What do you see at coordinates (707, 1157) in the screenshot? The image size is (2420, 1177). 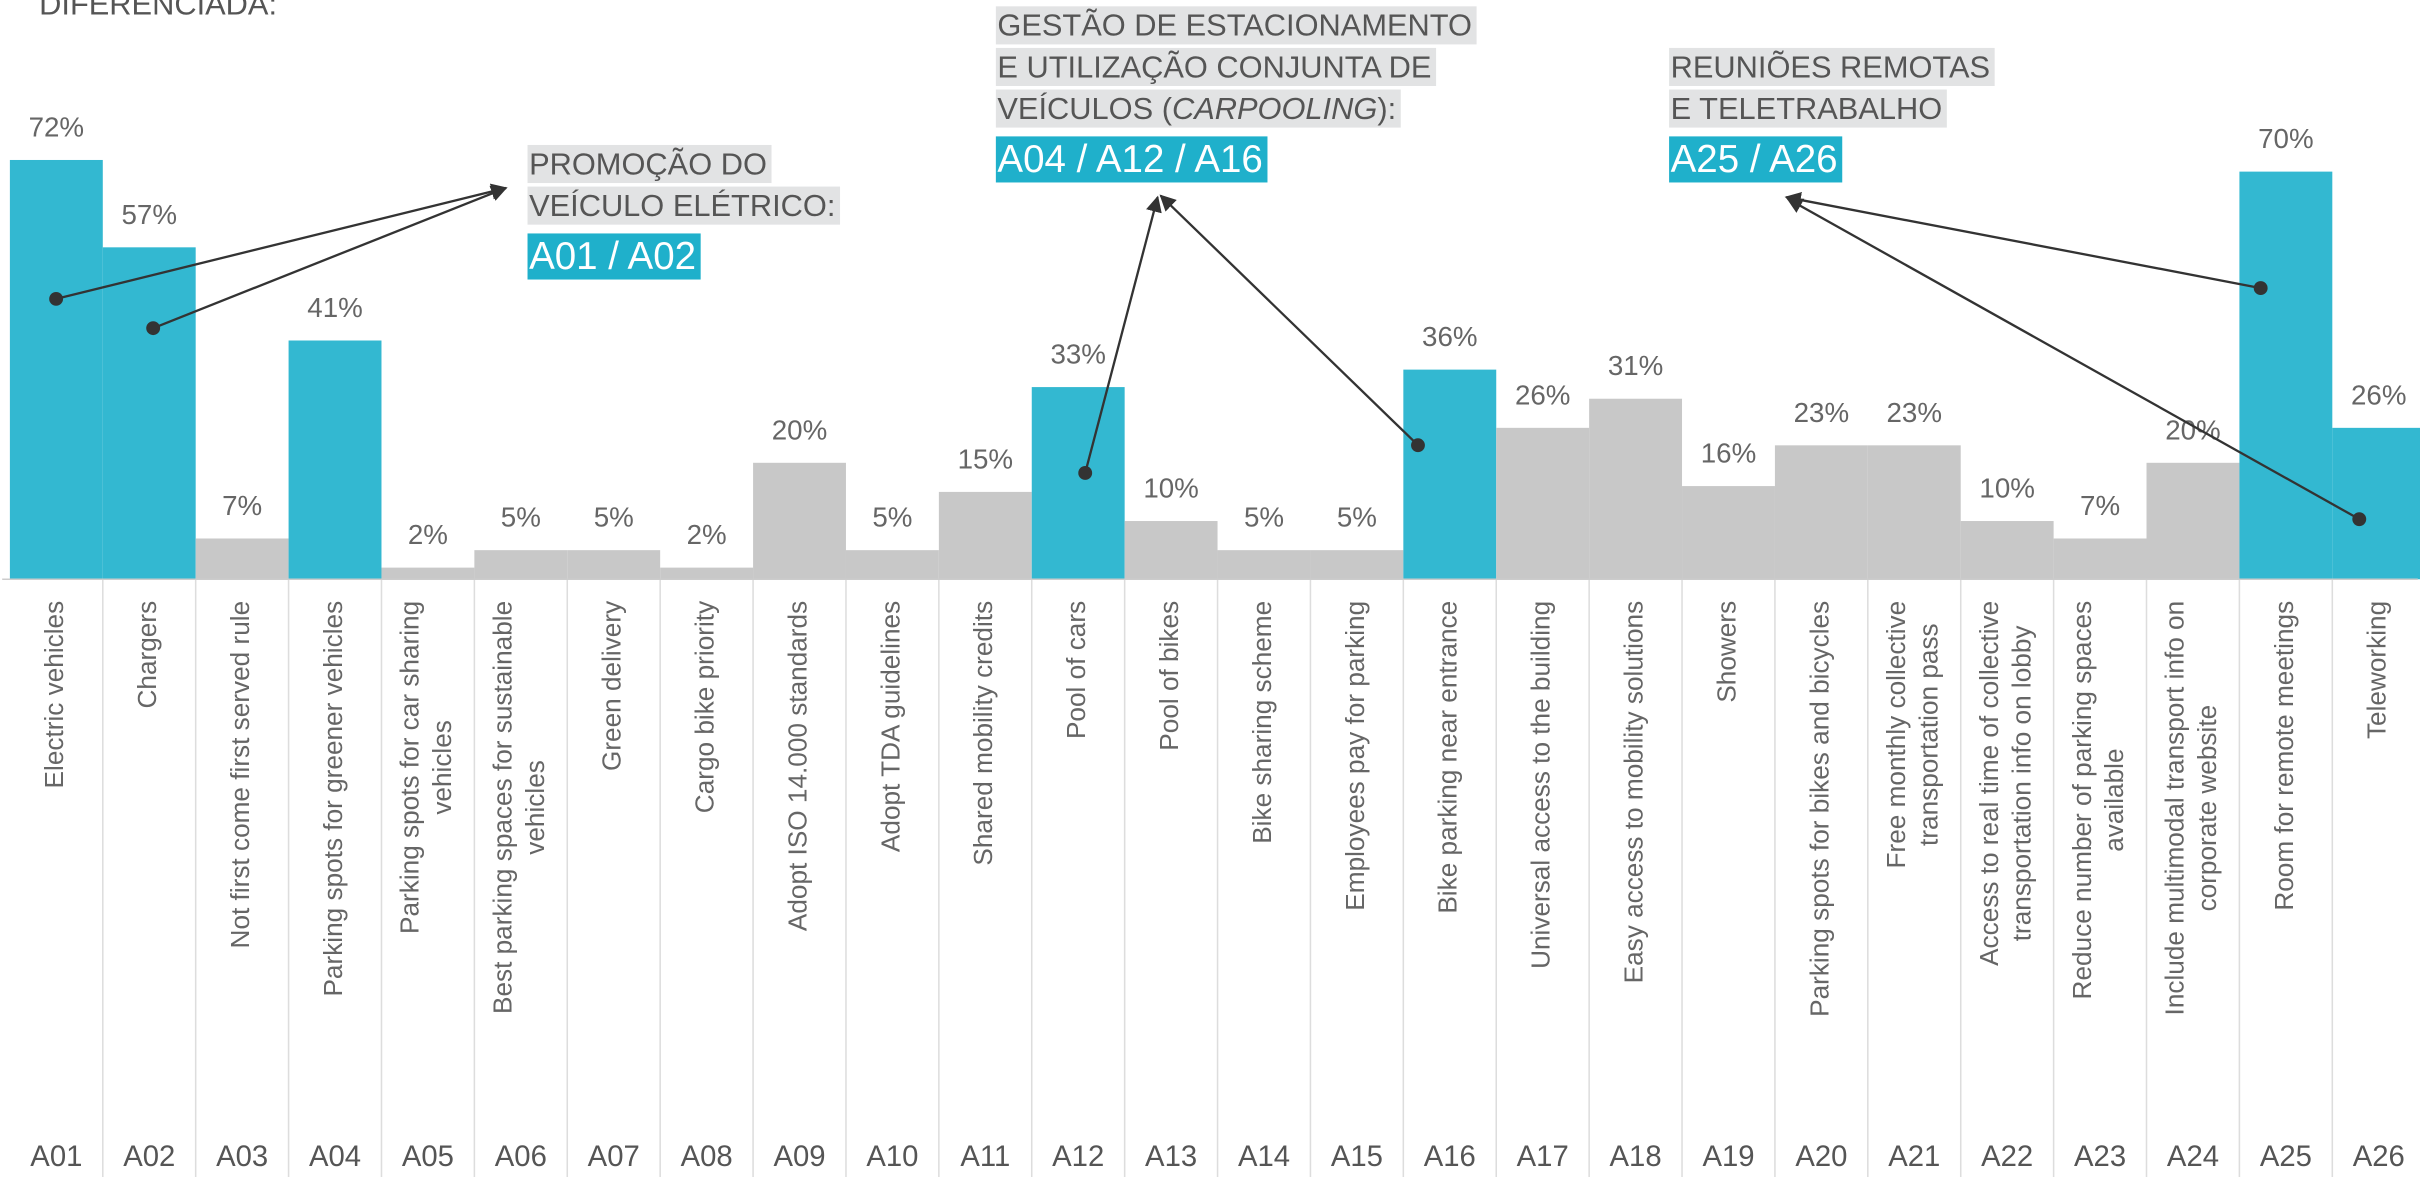 I see `category-code: A08` at bounding box center [707, 1157].